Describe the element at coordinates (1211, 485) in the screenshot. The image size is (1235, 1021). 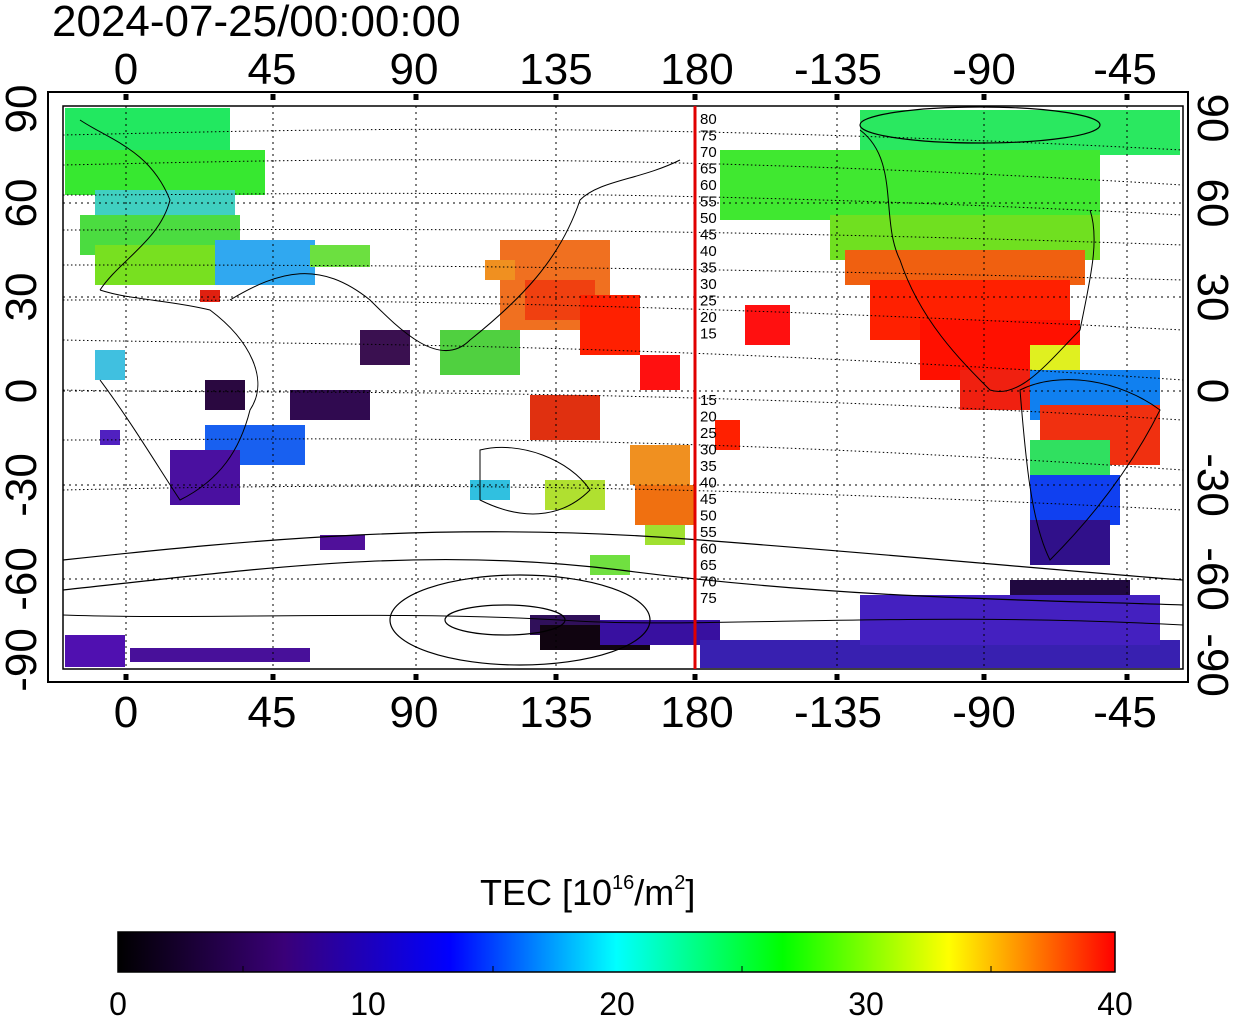
I see `right-lat-tick: -30` at that location.